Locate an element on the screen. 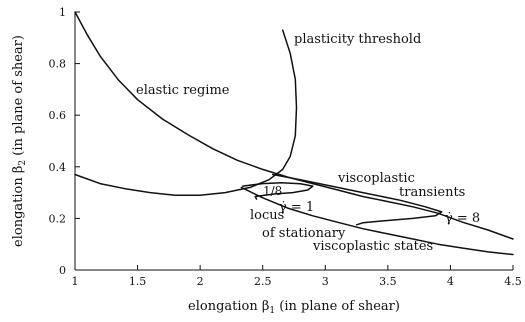 This screenshot has width=525, height=322. x-tick-label: 4.5 is located at coordinates (513, 281).